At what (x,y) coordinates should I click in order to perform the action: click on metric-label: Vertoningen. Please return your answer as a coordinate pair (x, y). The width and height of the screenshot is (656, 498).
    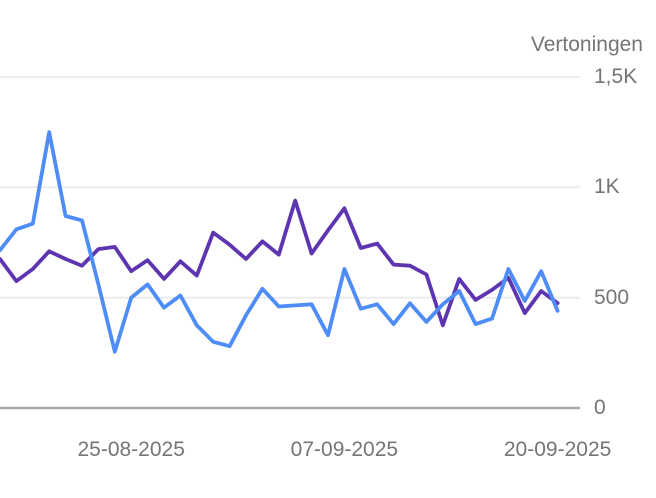
    Looking at the image, I should click on (586, 44).